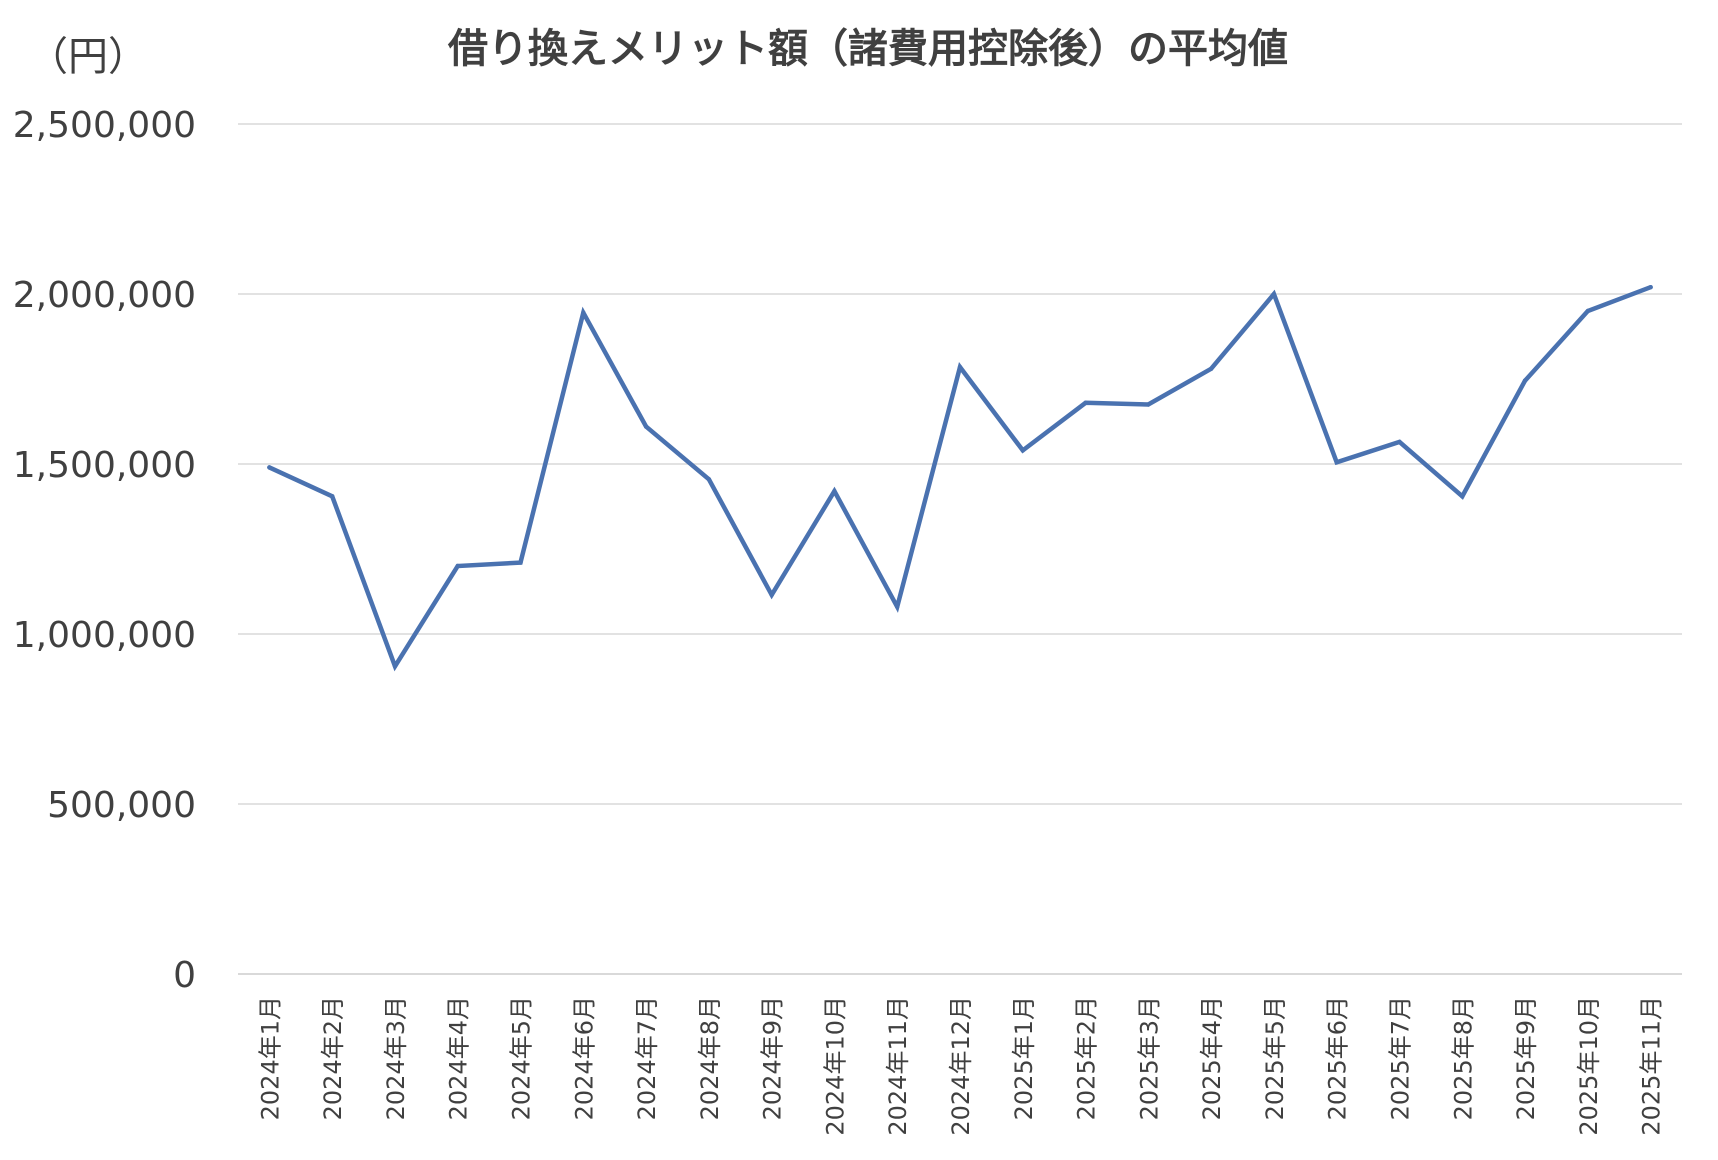 The width and height of the screenshot is (1718, 1160). What do you see at coordinates (270, 1058) in the screenshot?
I see `x-tick-label: 2024年1月` at bounding box center [270, 1058].